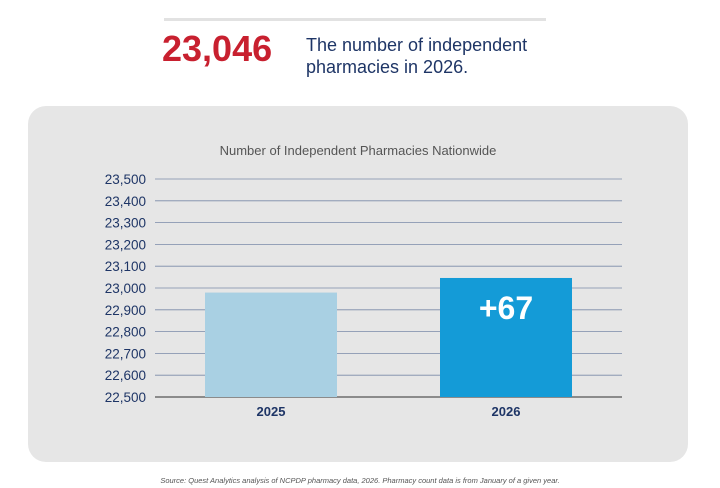  I want to click on bar-2025, so click(271, 344).